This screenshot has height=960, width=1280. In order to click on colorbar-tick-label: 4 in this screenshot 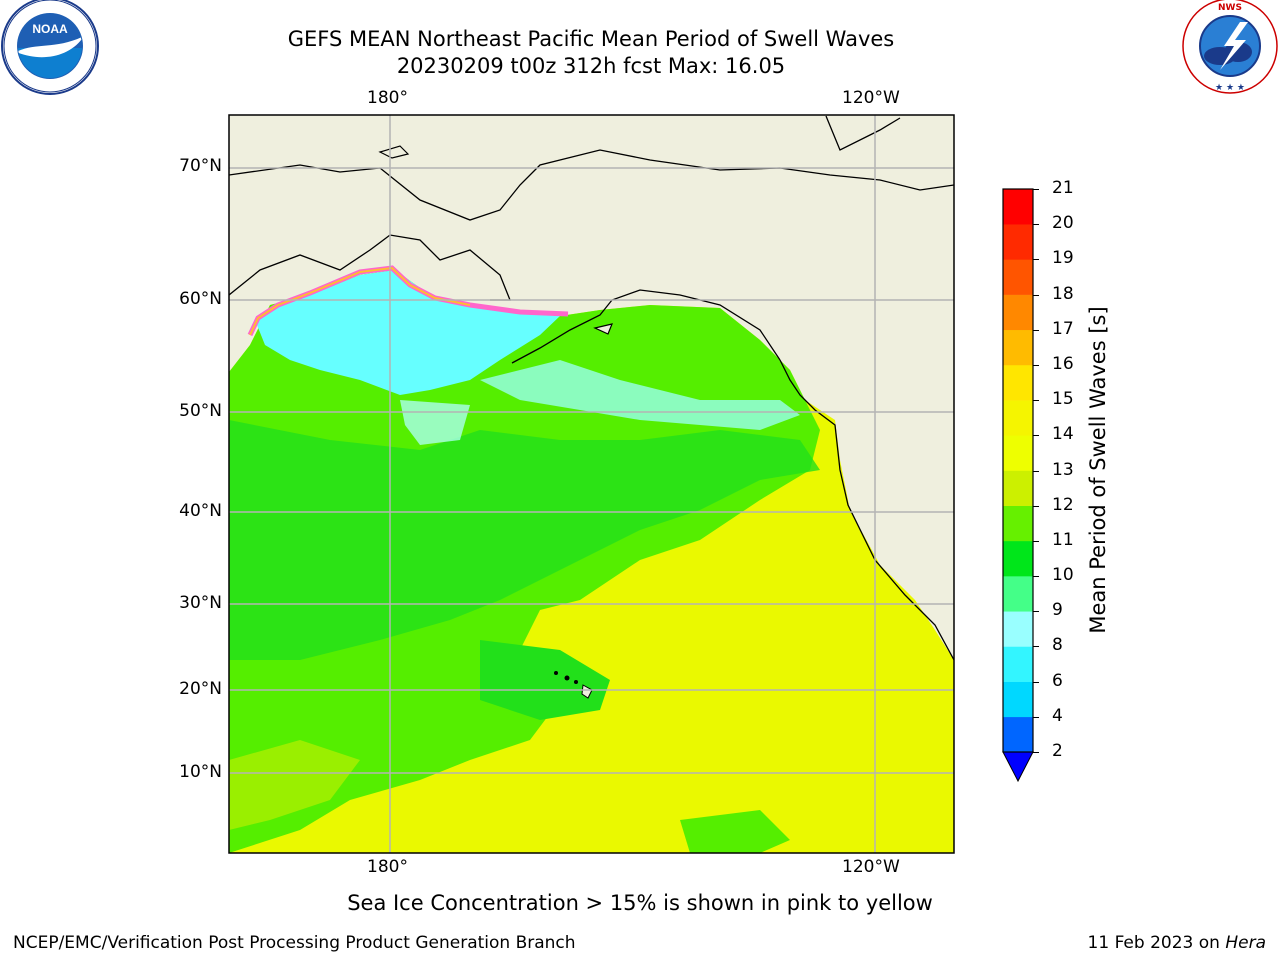, I will do `click(1057, 715)`.